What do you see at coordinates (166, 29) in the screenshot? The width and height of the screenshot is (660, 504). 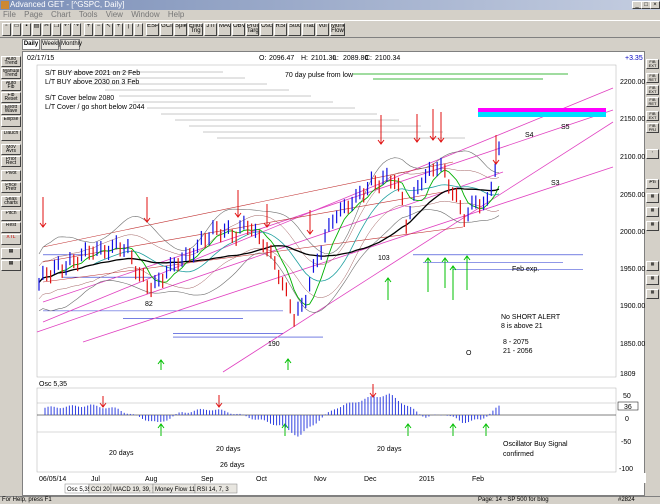 I see `toolbar-gci: GCI` at bounding box center [166, 29].